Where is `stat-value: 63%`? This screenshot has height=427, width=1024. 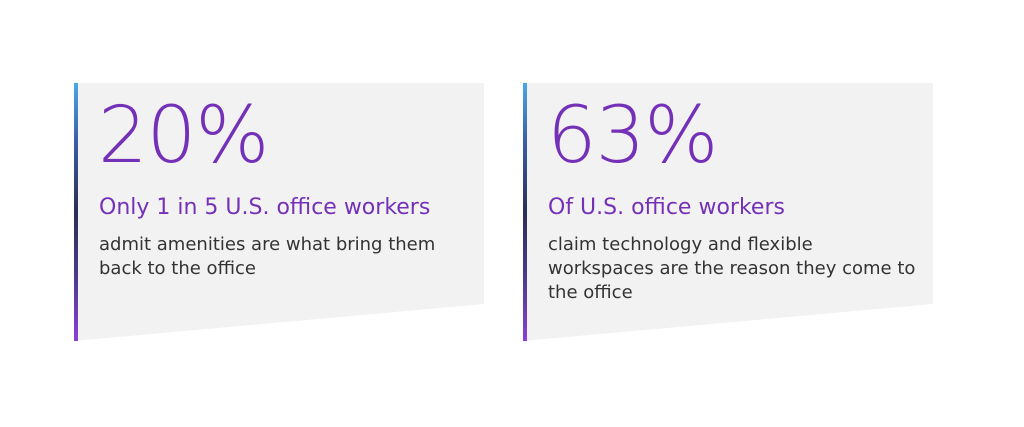 stat-value: 63% is located at coordinates (632, 136).